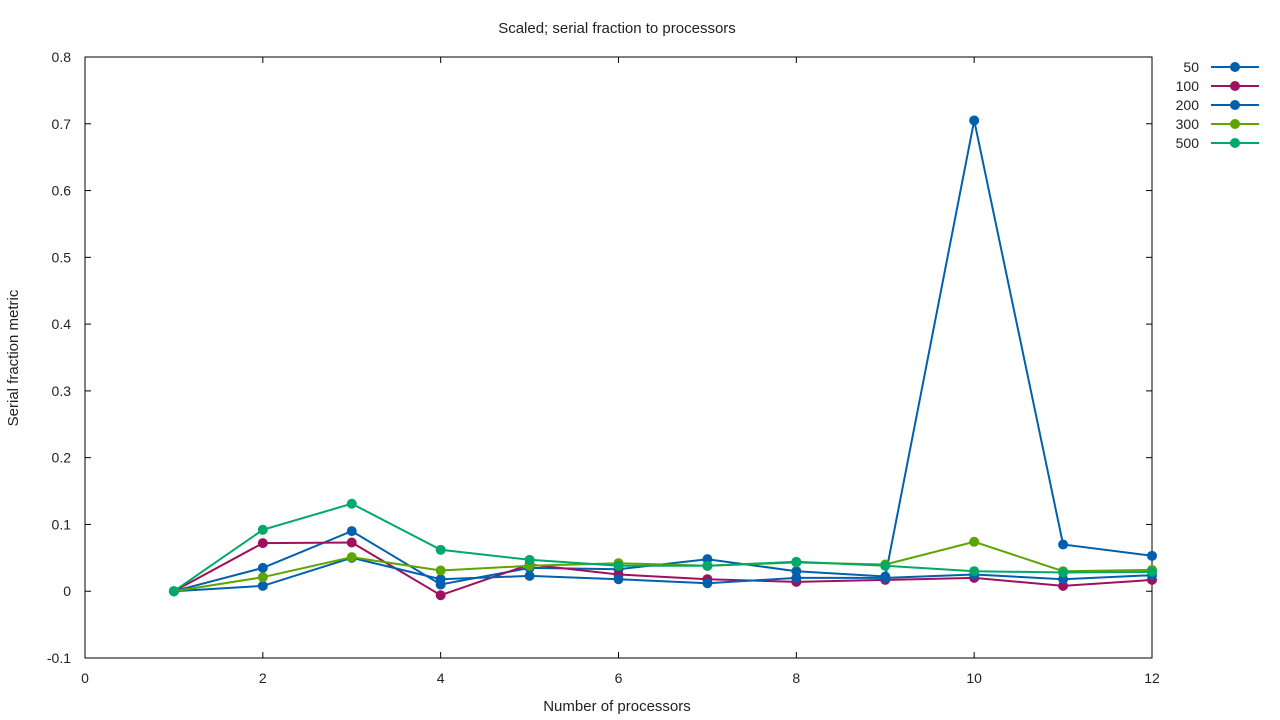 Image resolution: width=1280 pixels, height=720 pixels. I want to click on legend: 50 100 200 300 500, so click(1217, 105).